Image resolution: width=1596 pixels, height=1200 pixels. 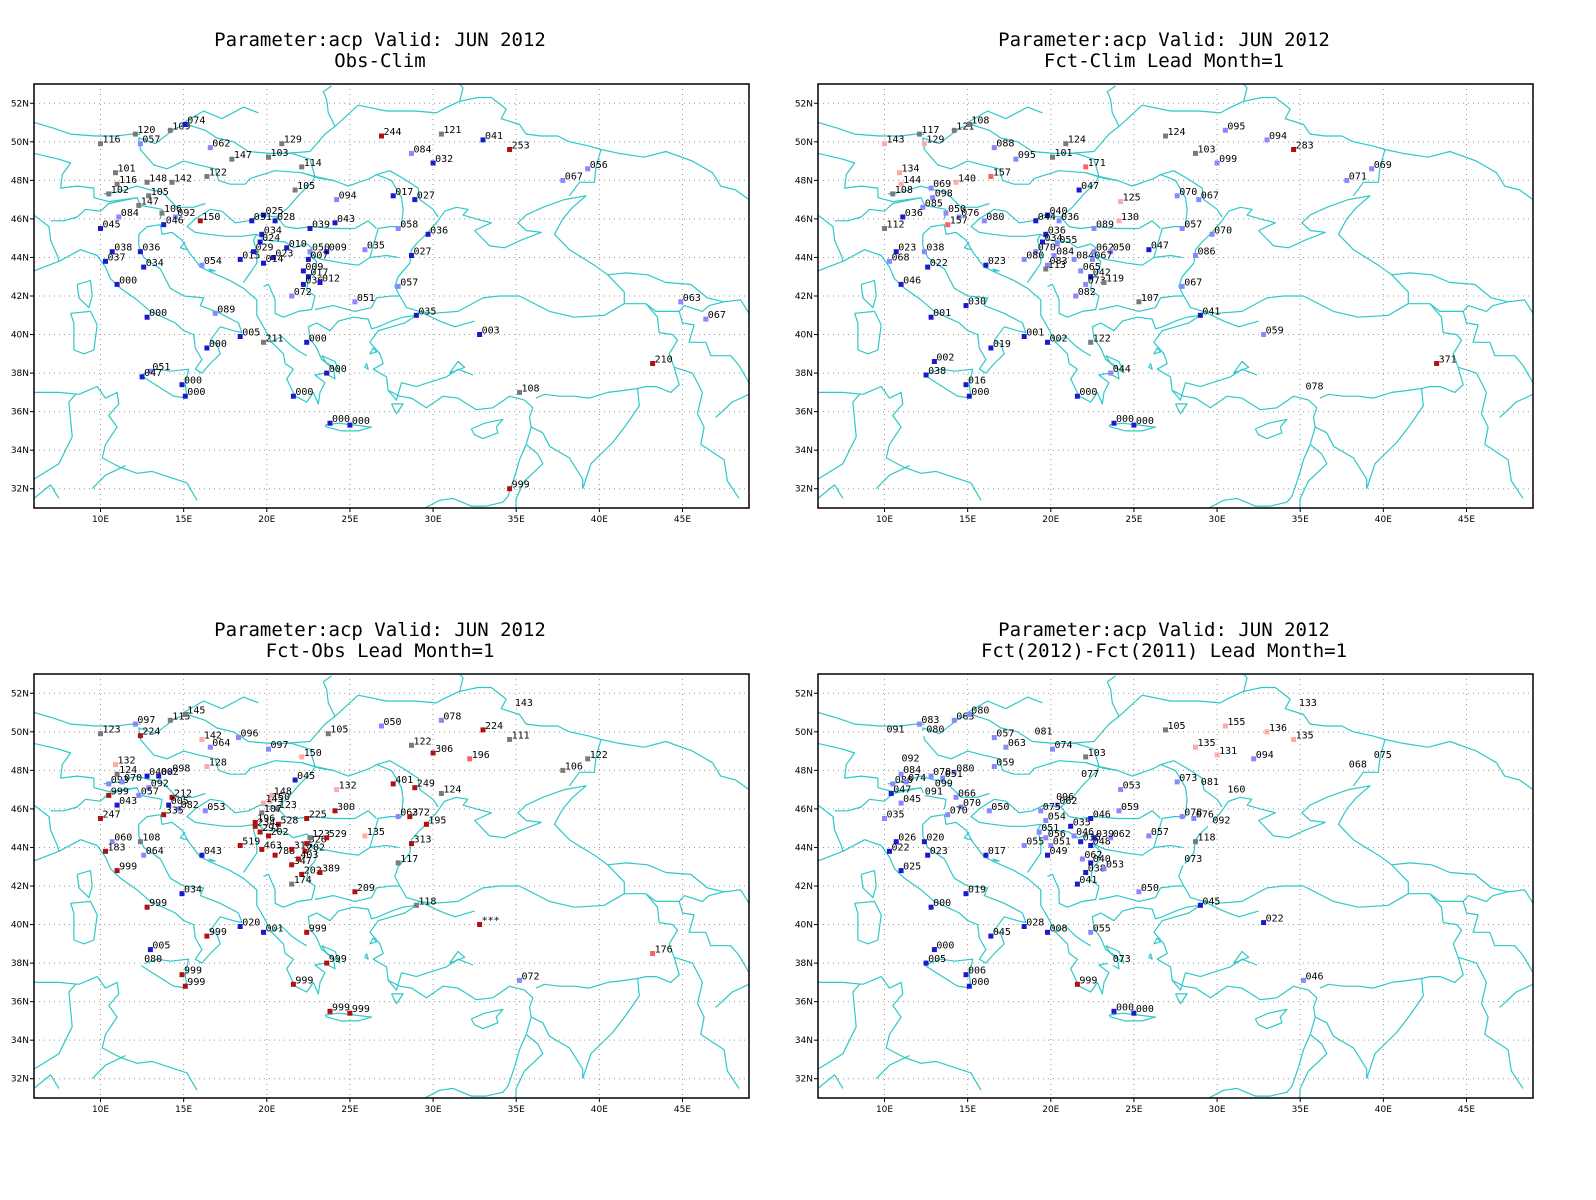 I want to click on station-value: 005, so click(x=937, y=959).